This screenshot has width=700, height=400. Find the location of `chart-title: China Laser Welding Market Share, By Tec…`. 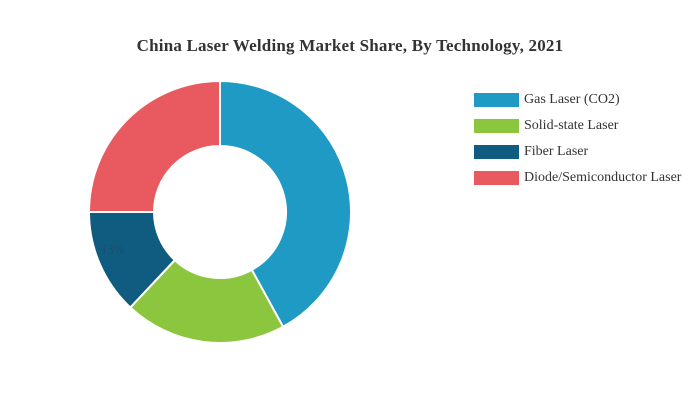

chart-title: China Laser Welding Market Share, By Tec… is located at coordinates (350, 45).